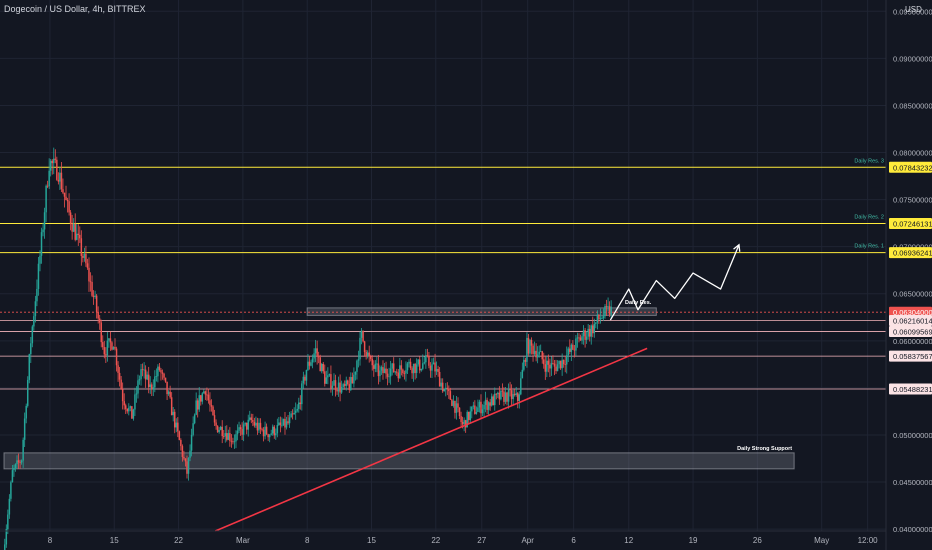 This screenshot has width=932, height=550. Describe the element at coordinates (912, 167) in the screenshot. I see `price-label: 0.07843232` at that location.